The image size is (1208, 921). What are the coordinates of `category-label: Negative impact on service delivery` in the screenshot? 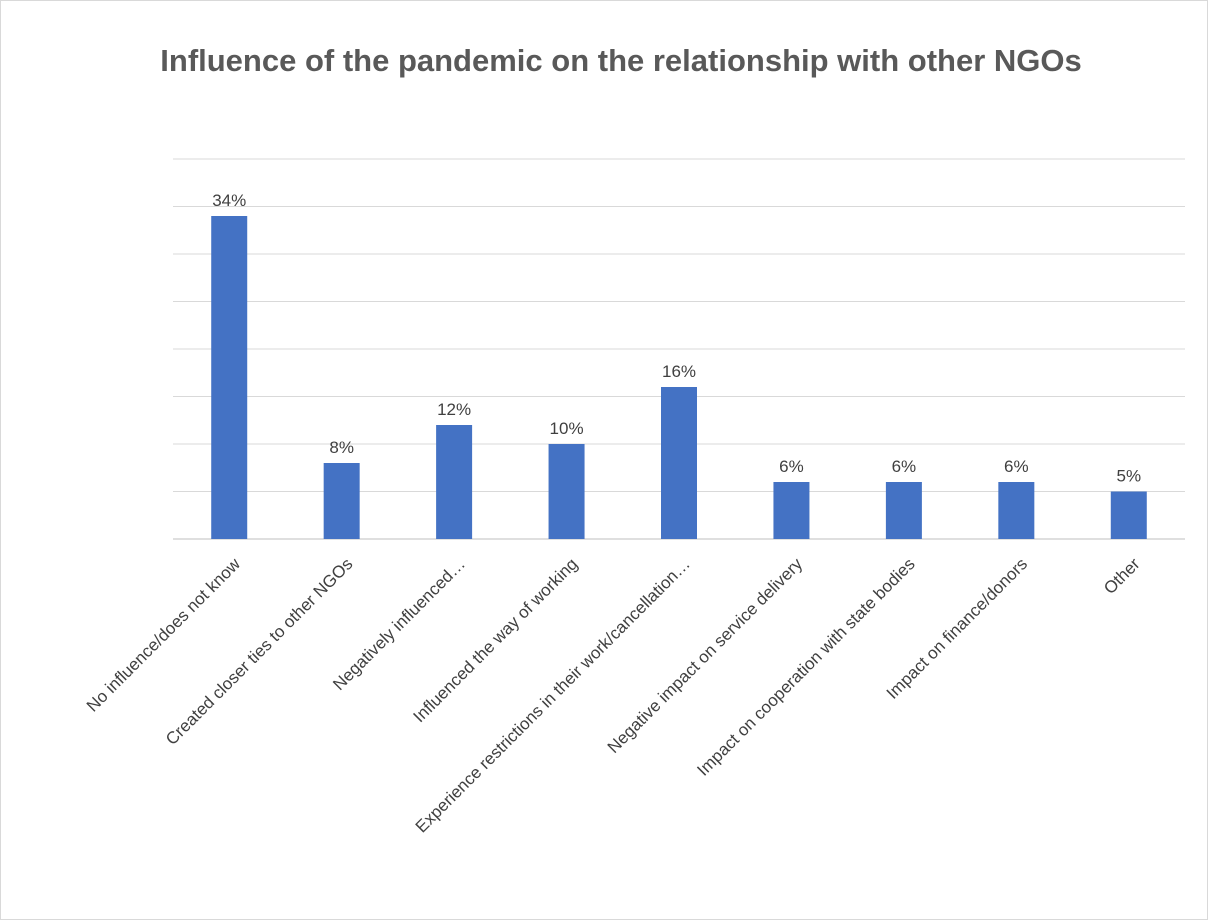 It's located at (705, 655).